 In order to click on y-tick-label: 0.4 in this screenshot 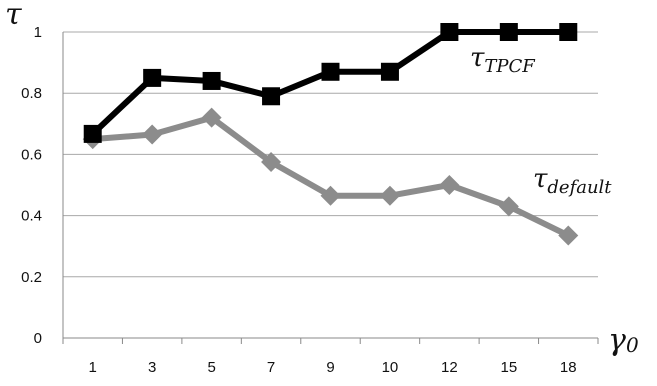, I will do `click(31, 216)`.